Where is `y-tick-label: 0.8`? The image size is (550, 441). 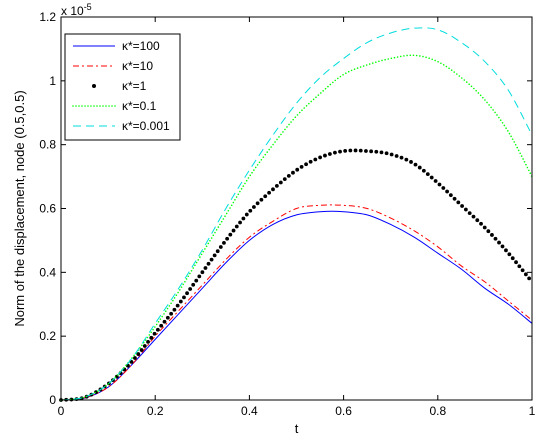 y-tick-label: 0.8 is located at coordinates (47, 145).